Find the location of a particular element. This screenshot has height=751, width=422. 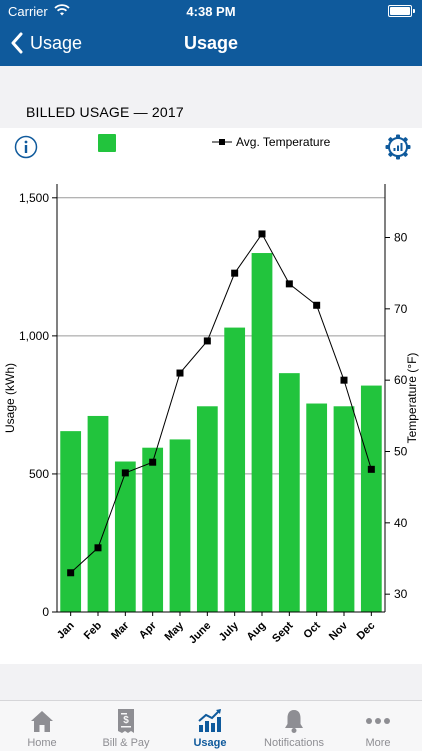

x-tick-label-feb: Feb is located at coordinates (93, 630).